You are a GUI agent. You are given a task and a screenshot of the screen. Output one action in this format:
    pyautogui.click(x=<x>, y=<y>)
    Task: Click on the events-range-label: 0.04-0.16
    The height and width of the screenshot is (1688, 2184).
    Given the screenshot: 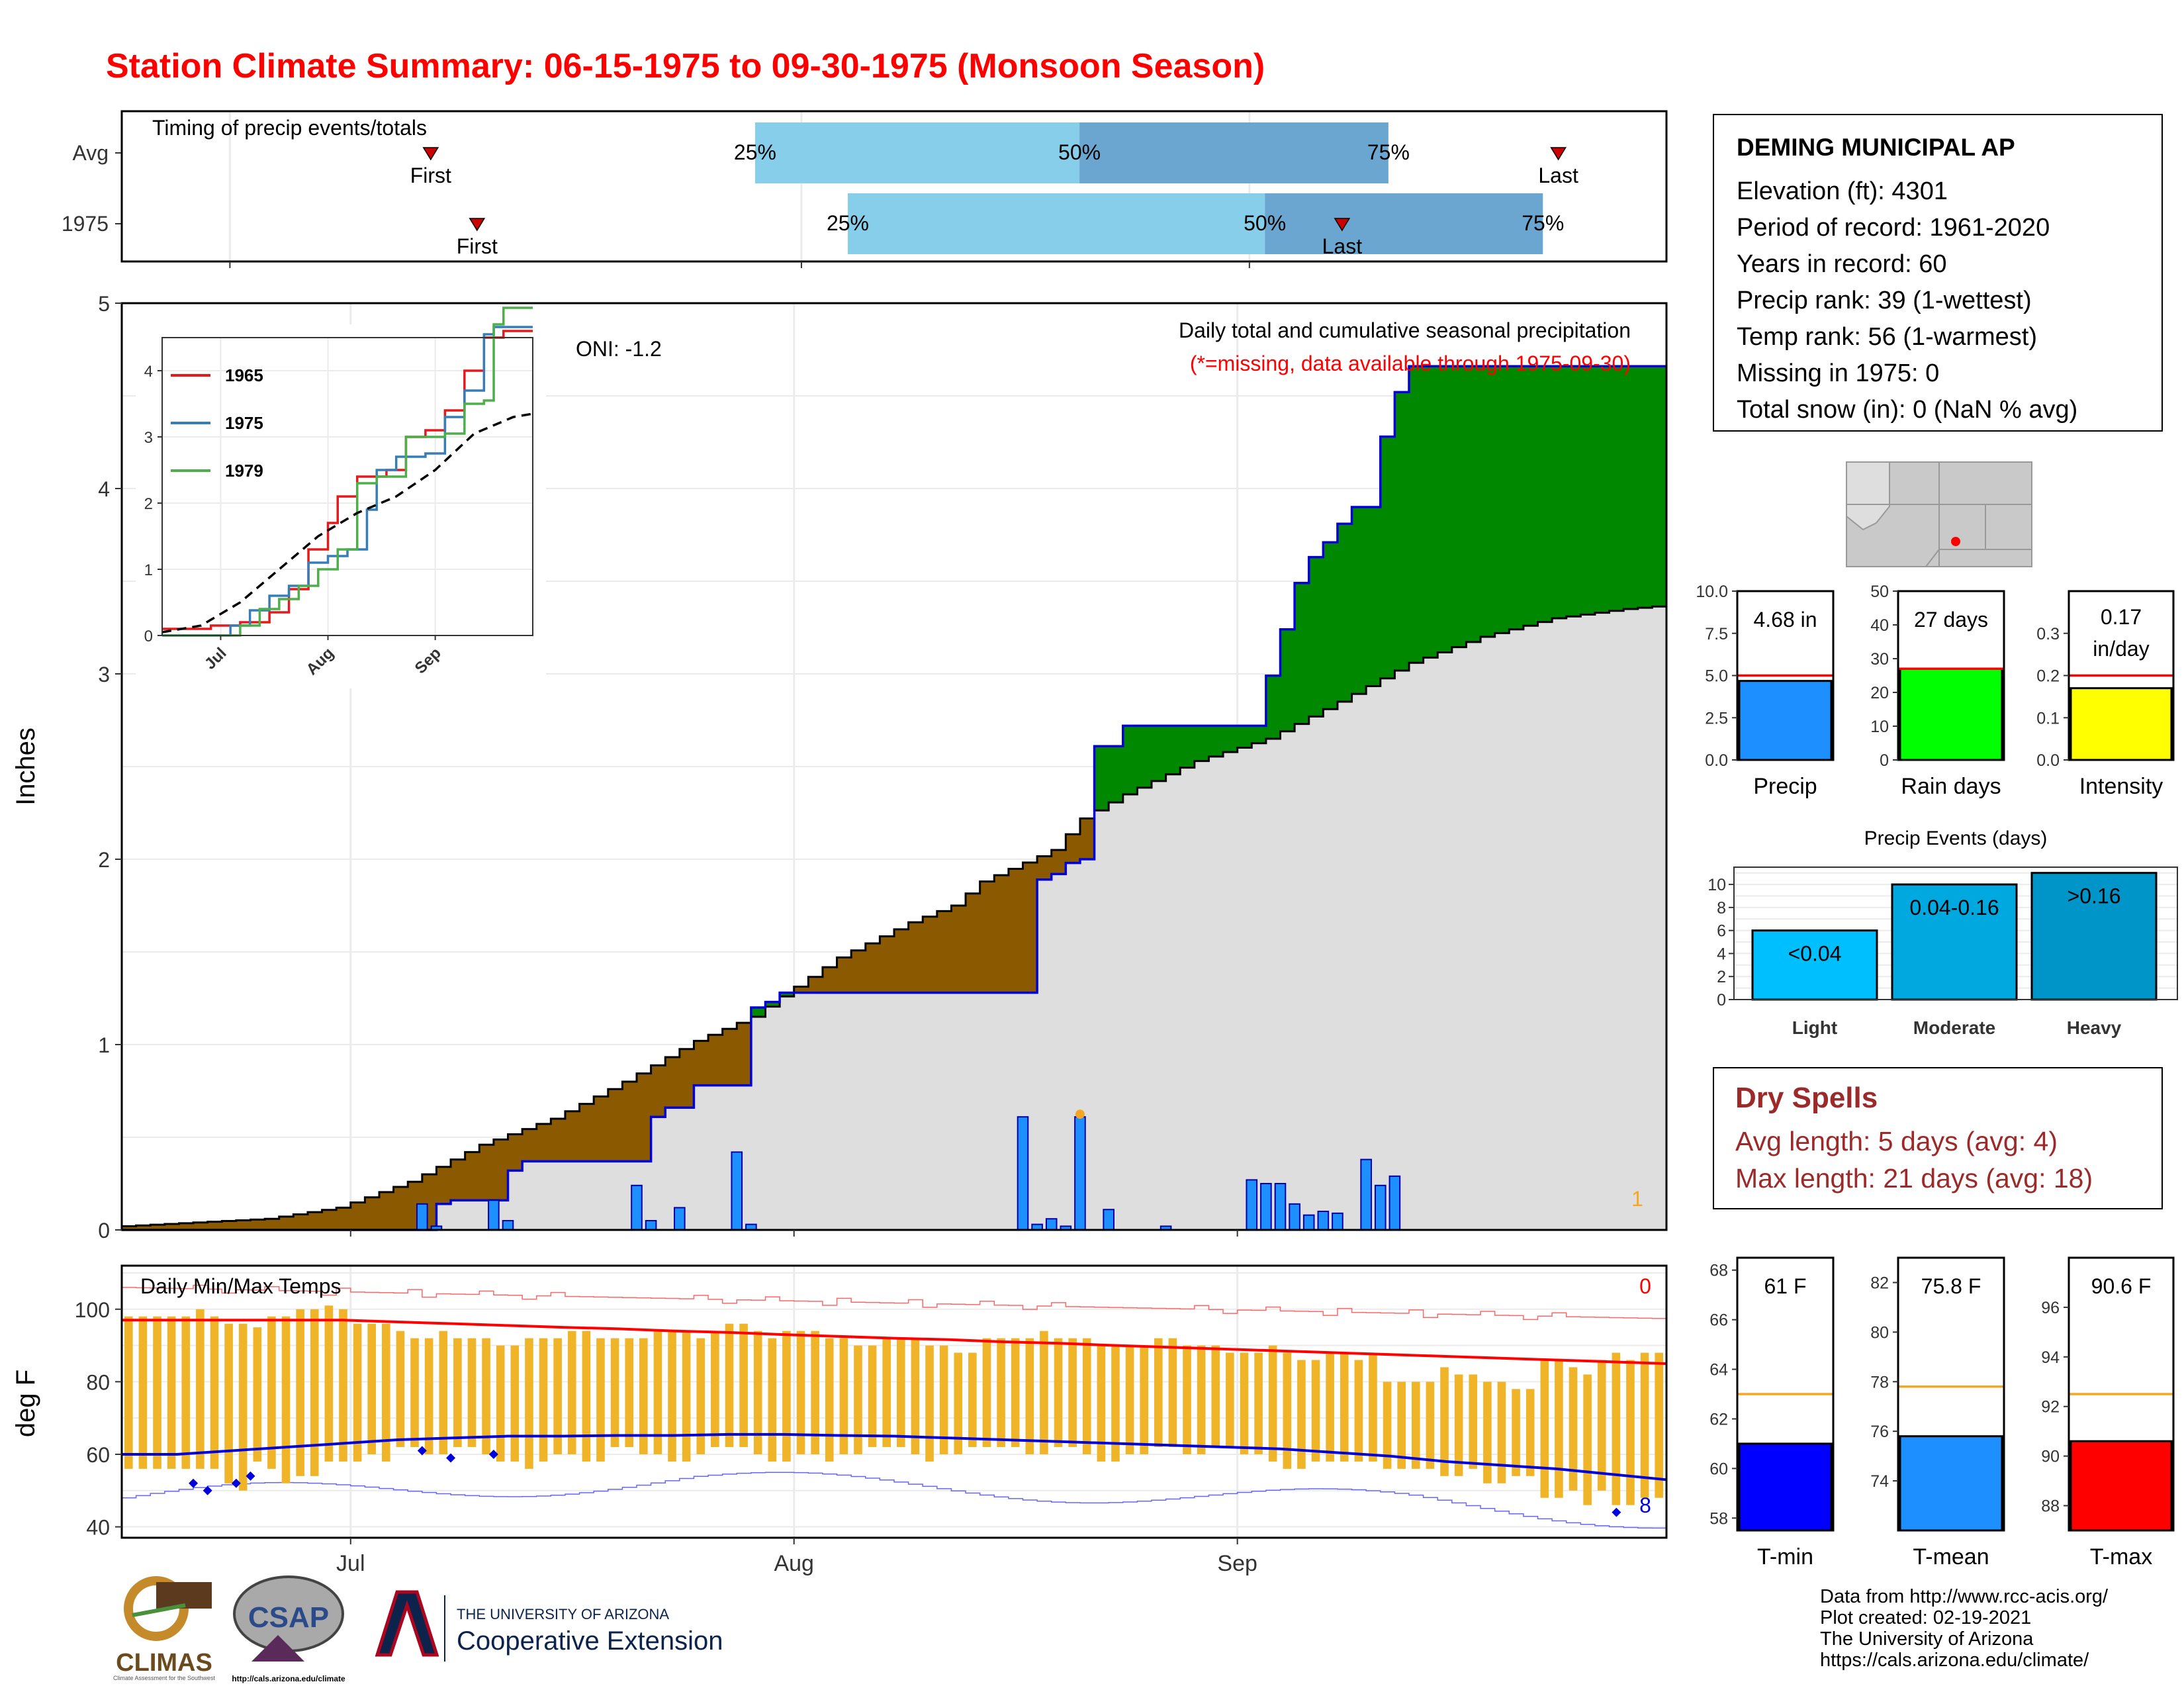 What is the action you would take?
    pyautogui.click(x=1954, y=907)
    